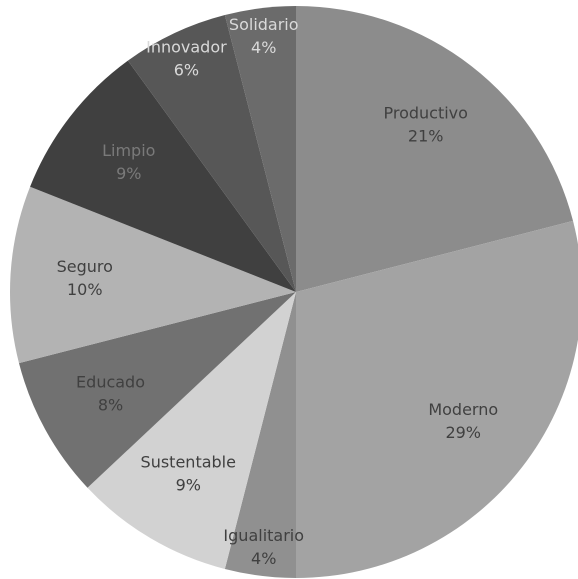 The width and height of the screenshot is (578, 579). I want to click on slice-label: Sustentable, so click(188, 462).